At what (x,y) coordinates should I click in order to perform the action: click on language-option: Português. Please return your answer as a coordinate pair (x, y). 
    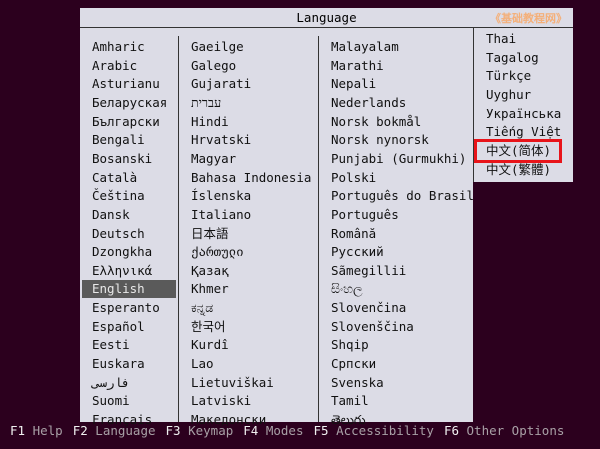
    Looking at the image, I should click on (365, 214).